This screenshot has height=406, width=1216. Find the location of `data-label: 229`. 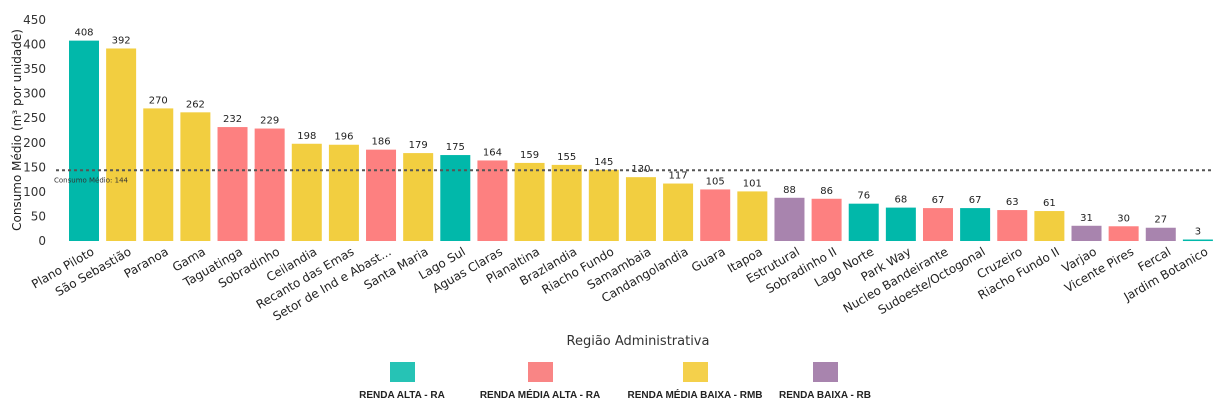

data-label: 229 is located at coordinates (269, 121).